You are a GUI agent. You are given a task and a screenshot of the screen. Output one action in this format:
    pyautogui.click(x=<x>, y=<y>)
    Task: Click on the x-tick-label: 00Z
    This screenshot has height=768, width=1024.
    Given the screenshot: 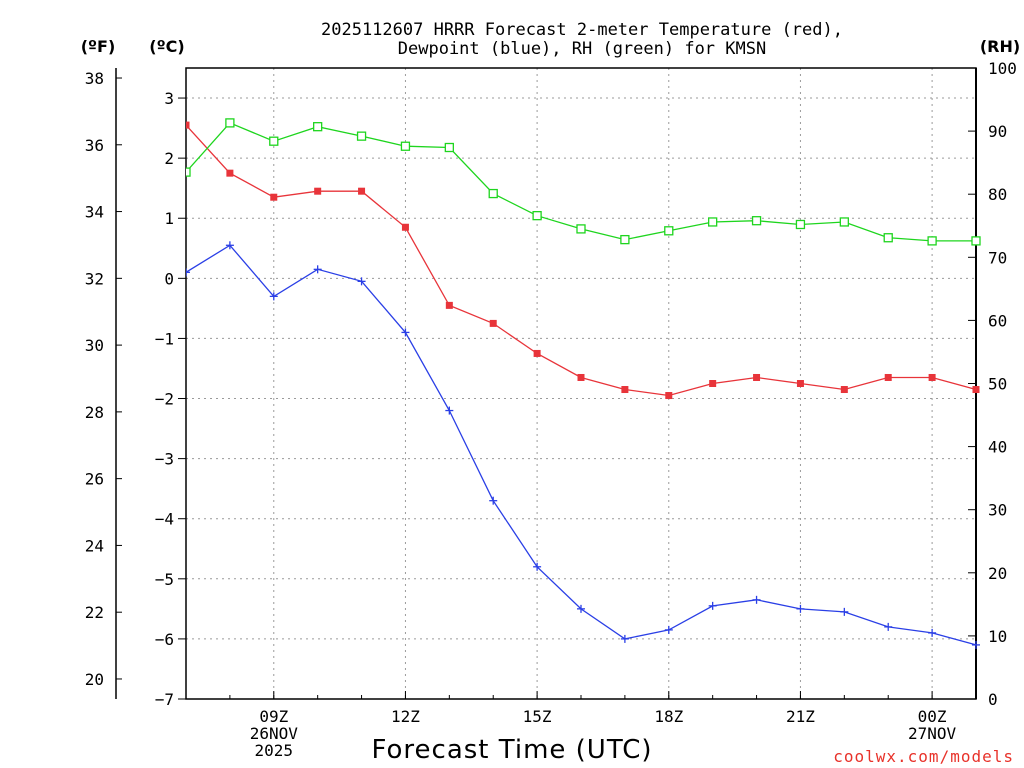 What is the action you would take?
    pyautogui.click(x=932, y=716)
    